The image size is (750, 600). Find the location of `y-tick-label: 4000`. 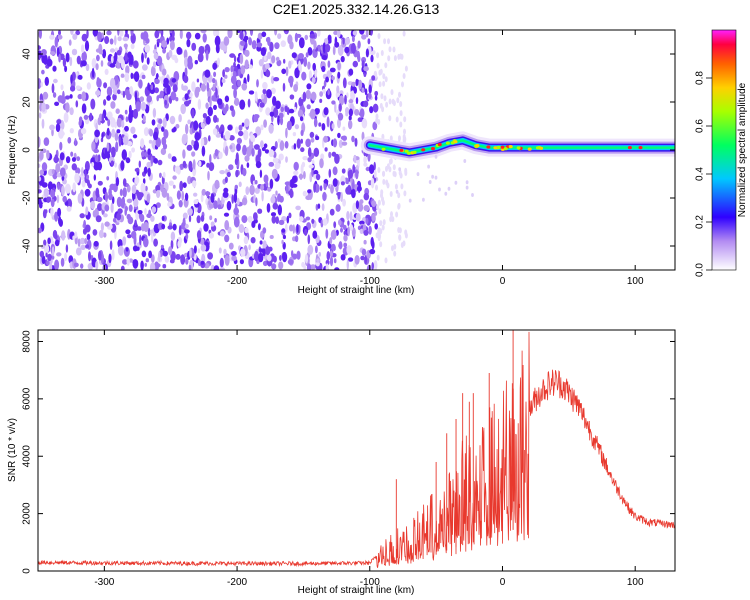

y-tick-label: 4000 is located at coordinates (27, 456).